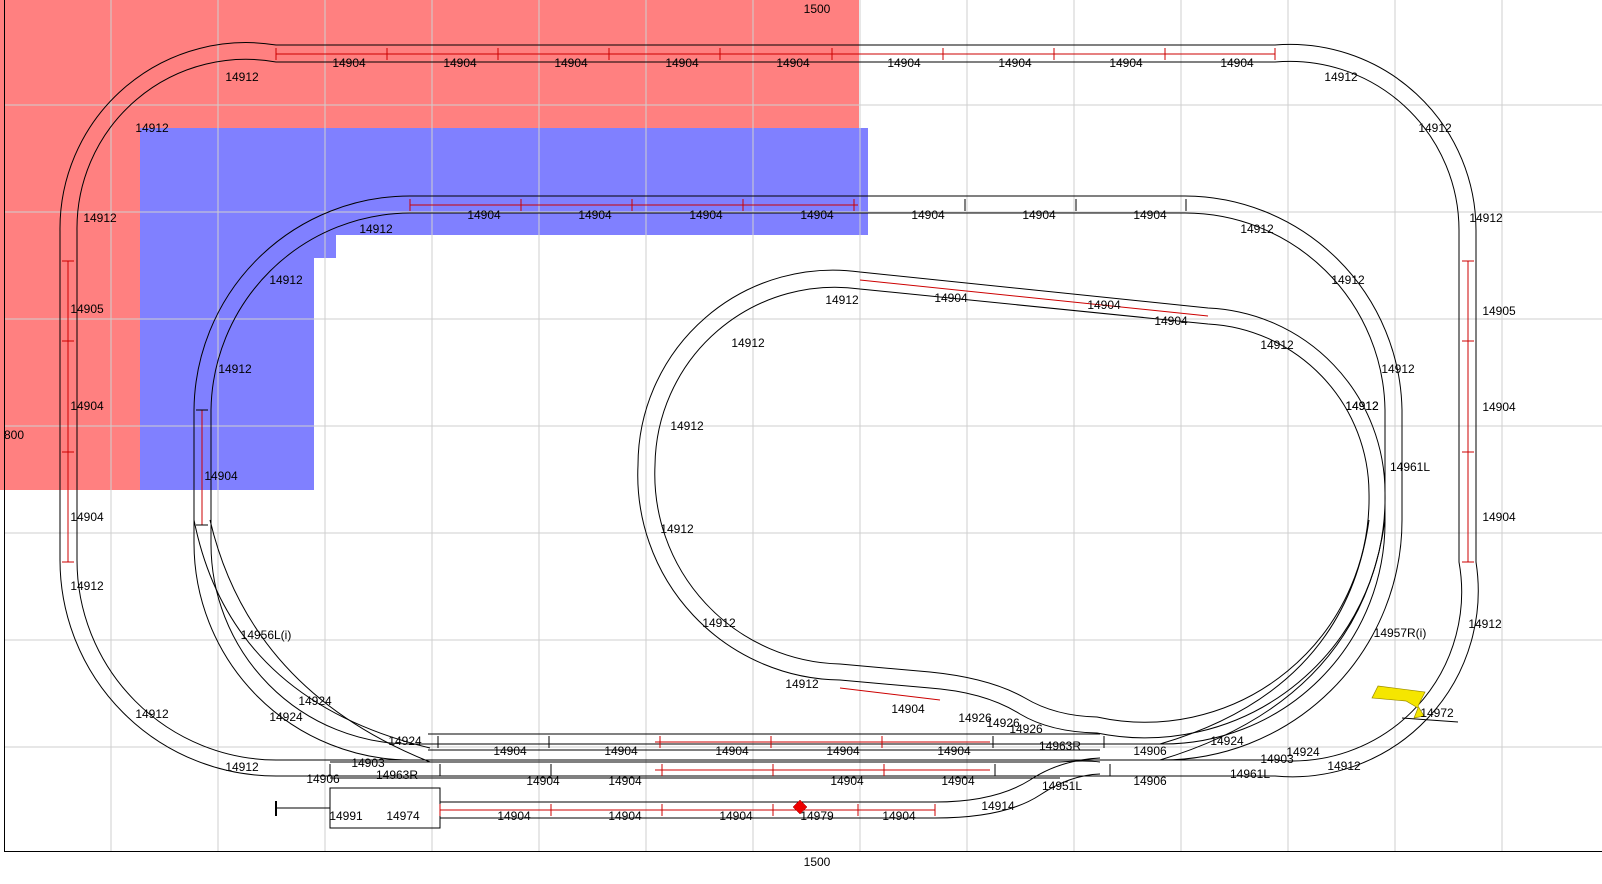  What do you see at coordinates (817, 816) in the screenshot?
I see `track-label: 14979` at bounding box center [817, 816].